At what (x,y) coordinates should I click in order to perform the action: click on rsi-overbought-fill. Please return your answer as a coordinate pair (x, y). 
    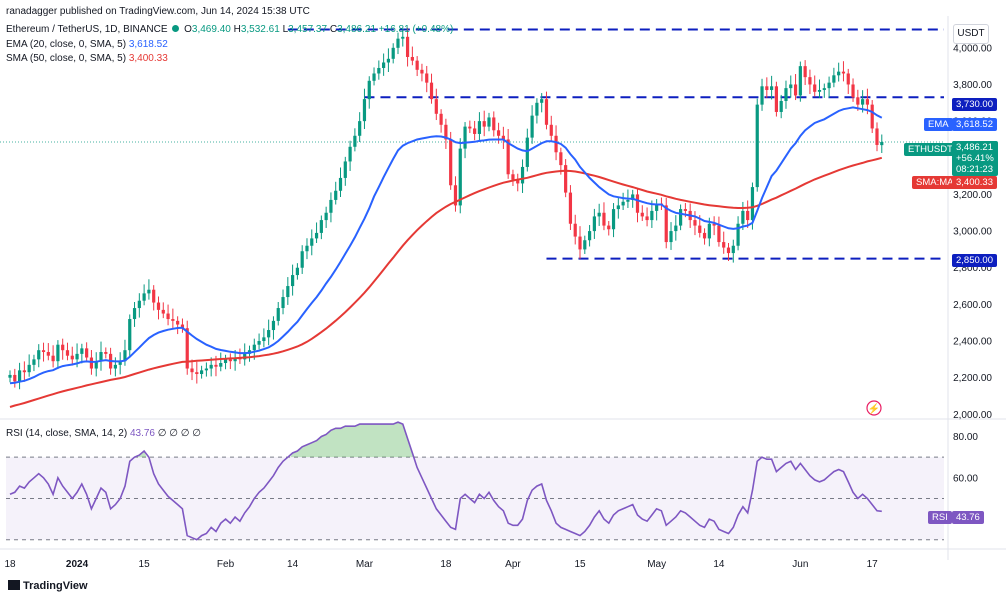
    Looking at the image, I should click on (275, 440).